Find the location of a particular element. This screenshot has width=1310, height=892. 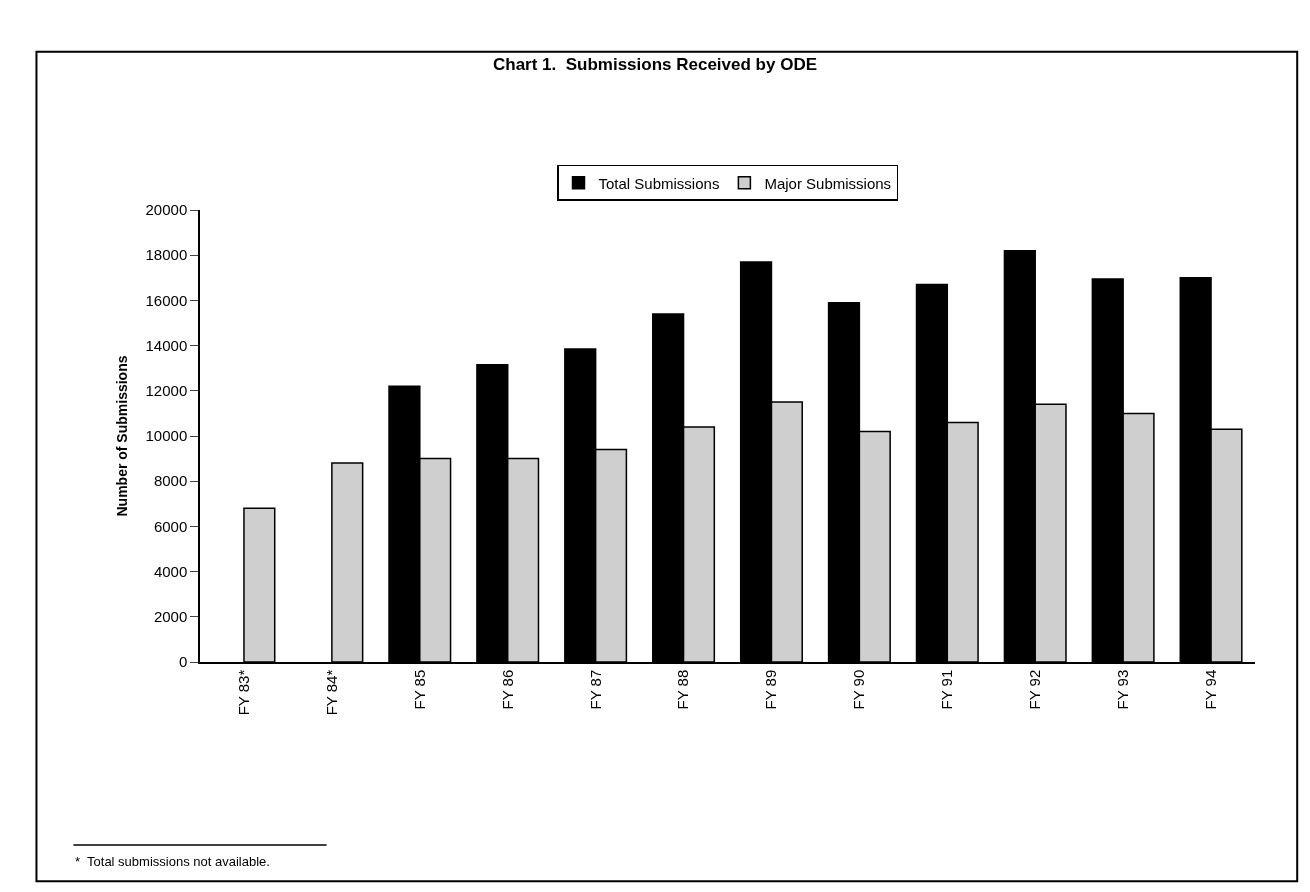

y-tick-label: 20000 is located at coordinates (166, 210).